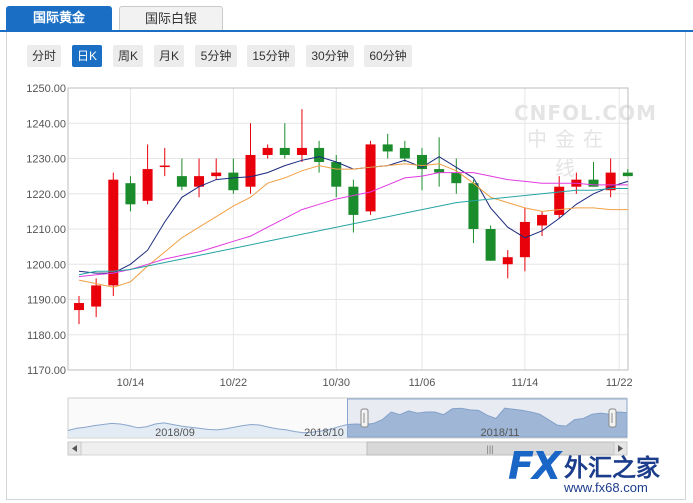 This screenshot has width=693, height=503. Describe the element at coordinates (46, 301) in the screenshot. I see `y-tick-label: 1190.00` at that location.